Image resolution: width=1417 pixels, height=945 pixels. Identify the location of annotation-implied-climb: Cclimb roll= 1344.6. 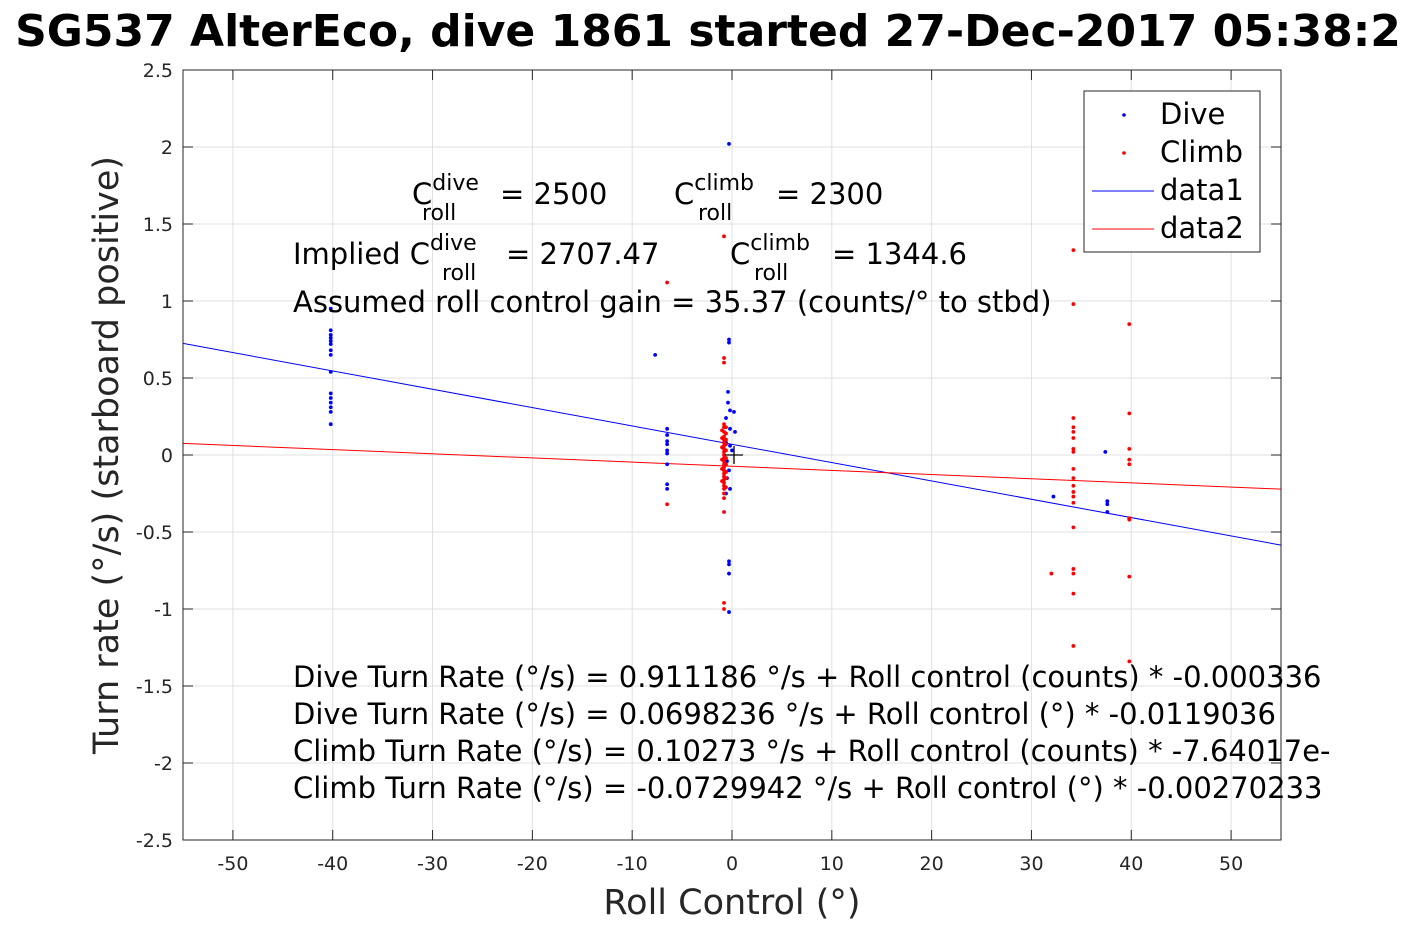
(848, 258).